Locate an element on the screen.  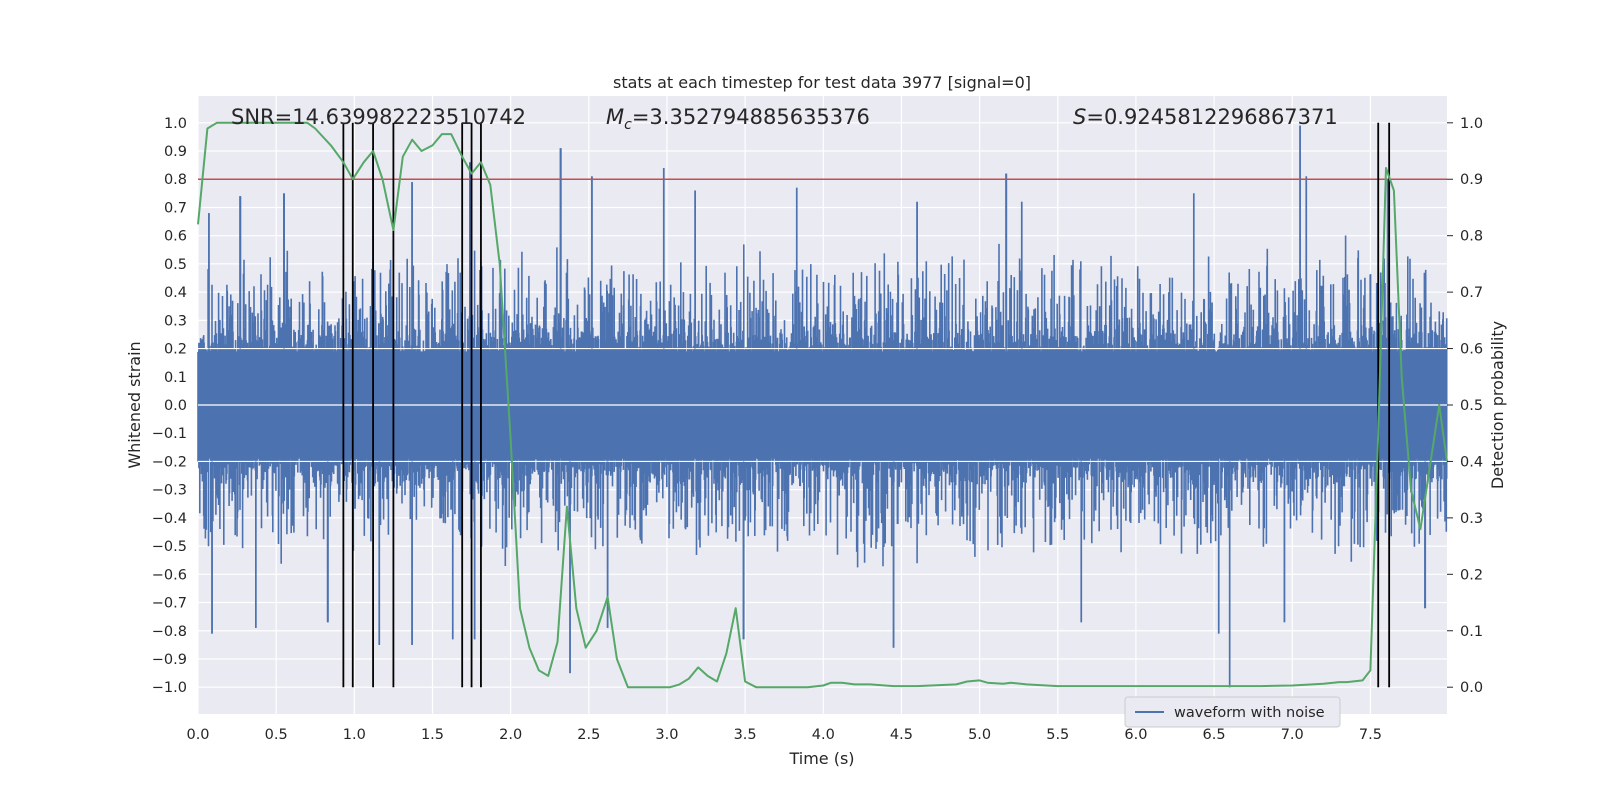
y2-tick-label: 0.2 is located at coordinates (1471, 575).